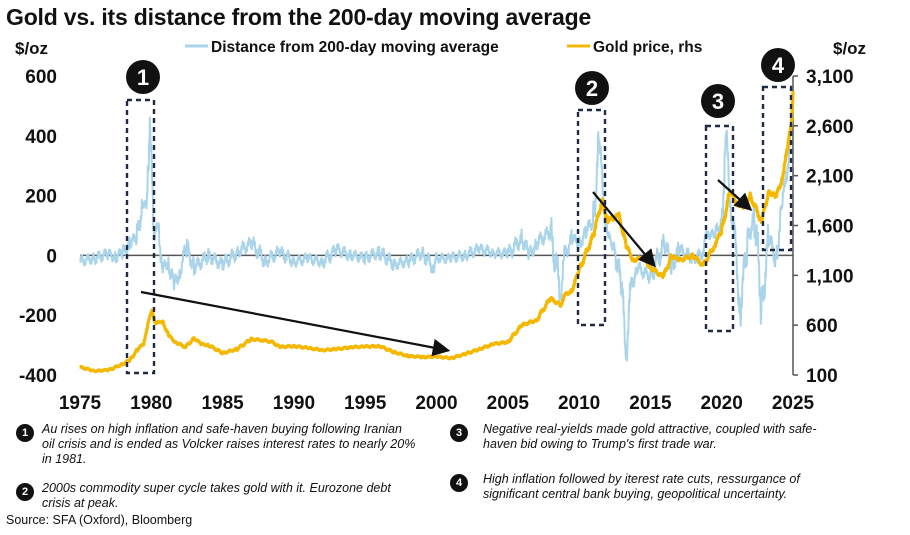 The height and width of the screenshot is (535, 910). What do you see at coordinates (38, 316) in the screenshot?
I see `y-tick-label-left-4: -200` at bounding box center [38, 316].